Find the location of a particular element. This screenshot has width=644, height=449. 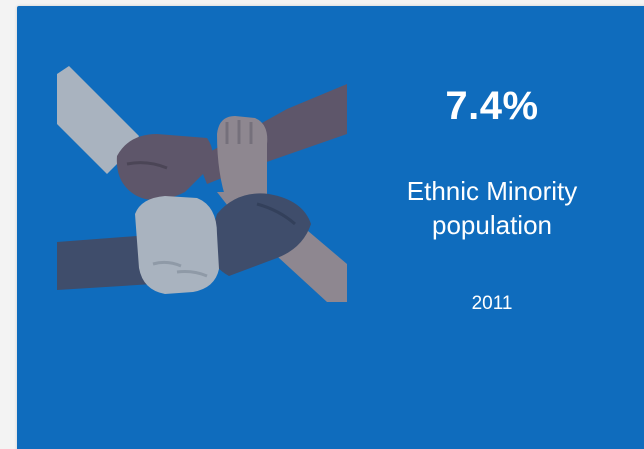

statistic-label-line-2: population is located at coordinates (492, 225).